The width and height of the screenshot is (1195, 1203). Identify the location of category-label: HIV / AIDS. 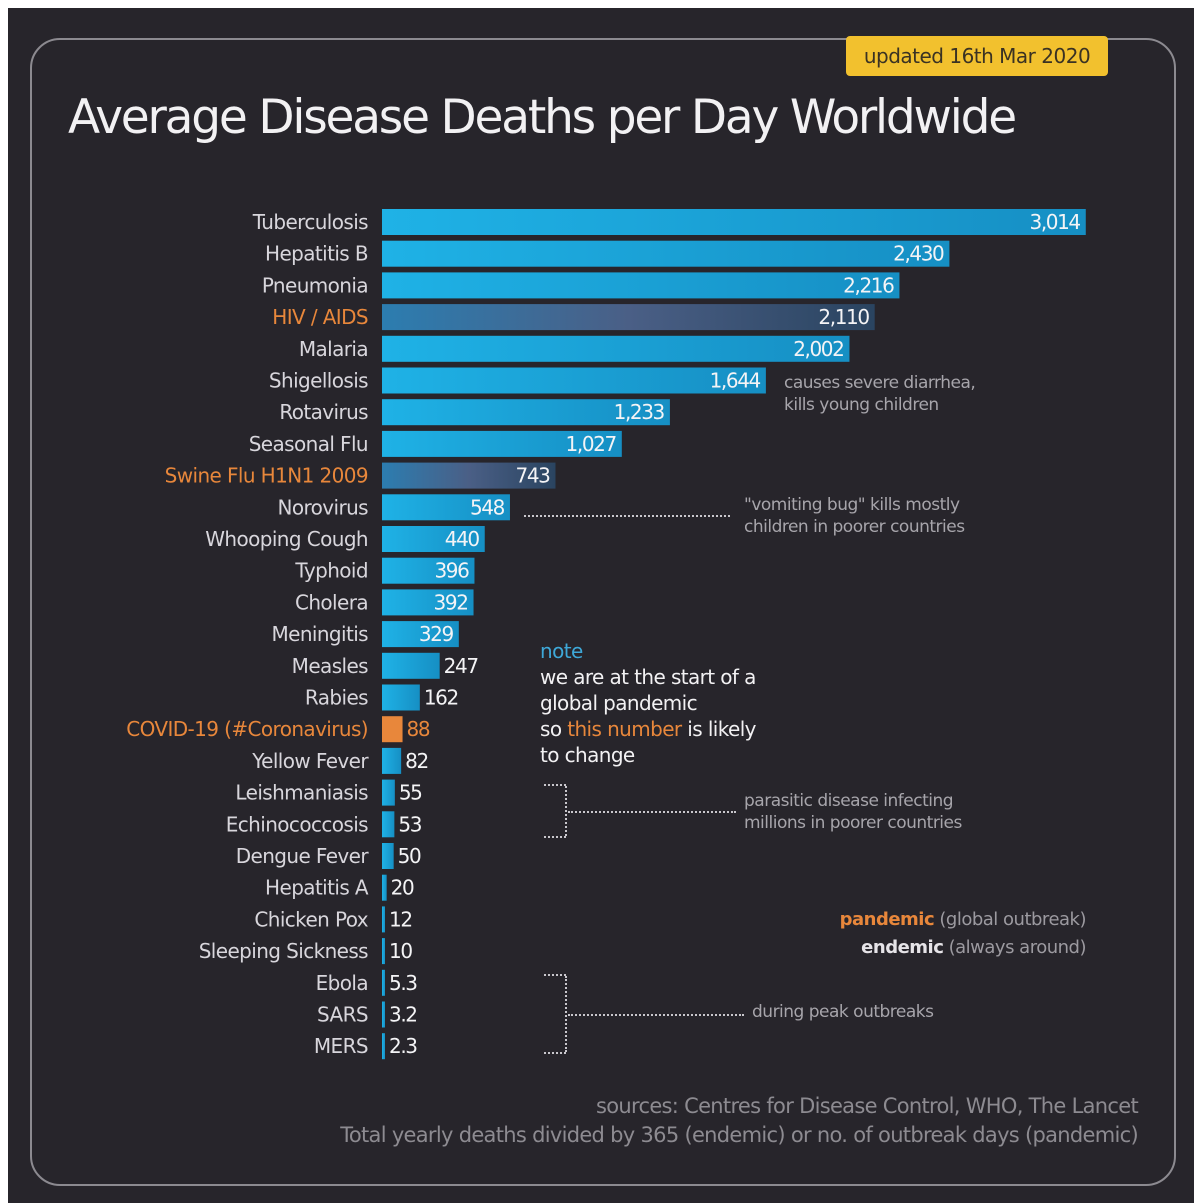
(320, 317).